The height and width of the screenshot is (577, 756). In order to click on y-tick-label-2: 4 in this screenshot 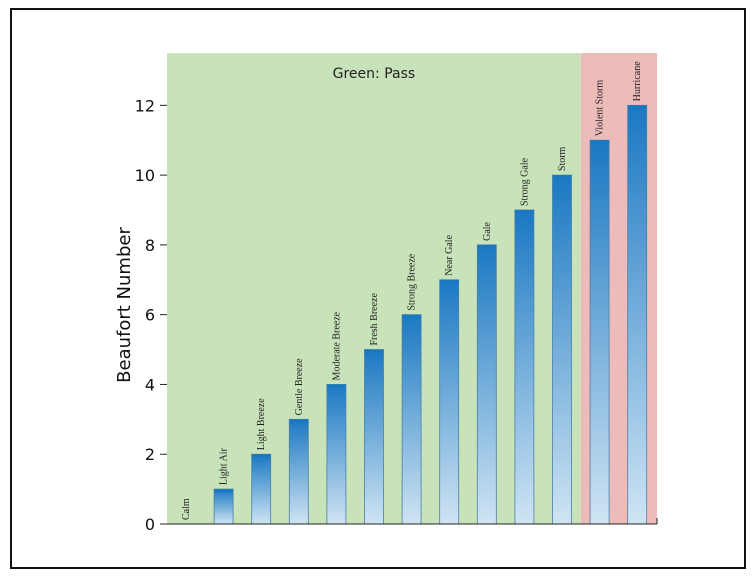, I will do `click(150, 384)`.